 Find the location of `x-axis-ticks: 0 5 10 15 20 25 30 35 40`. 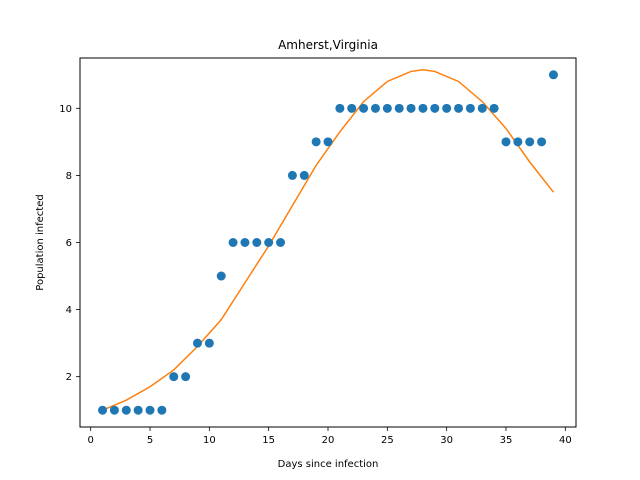

x-axis-ticks: 0 5 10 15 20 25 30 35 40 is located at coordinates (329, 436).